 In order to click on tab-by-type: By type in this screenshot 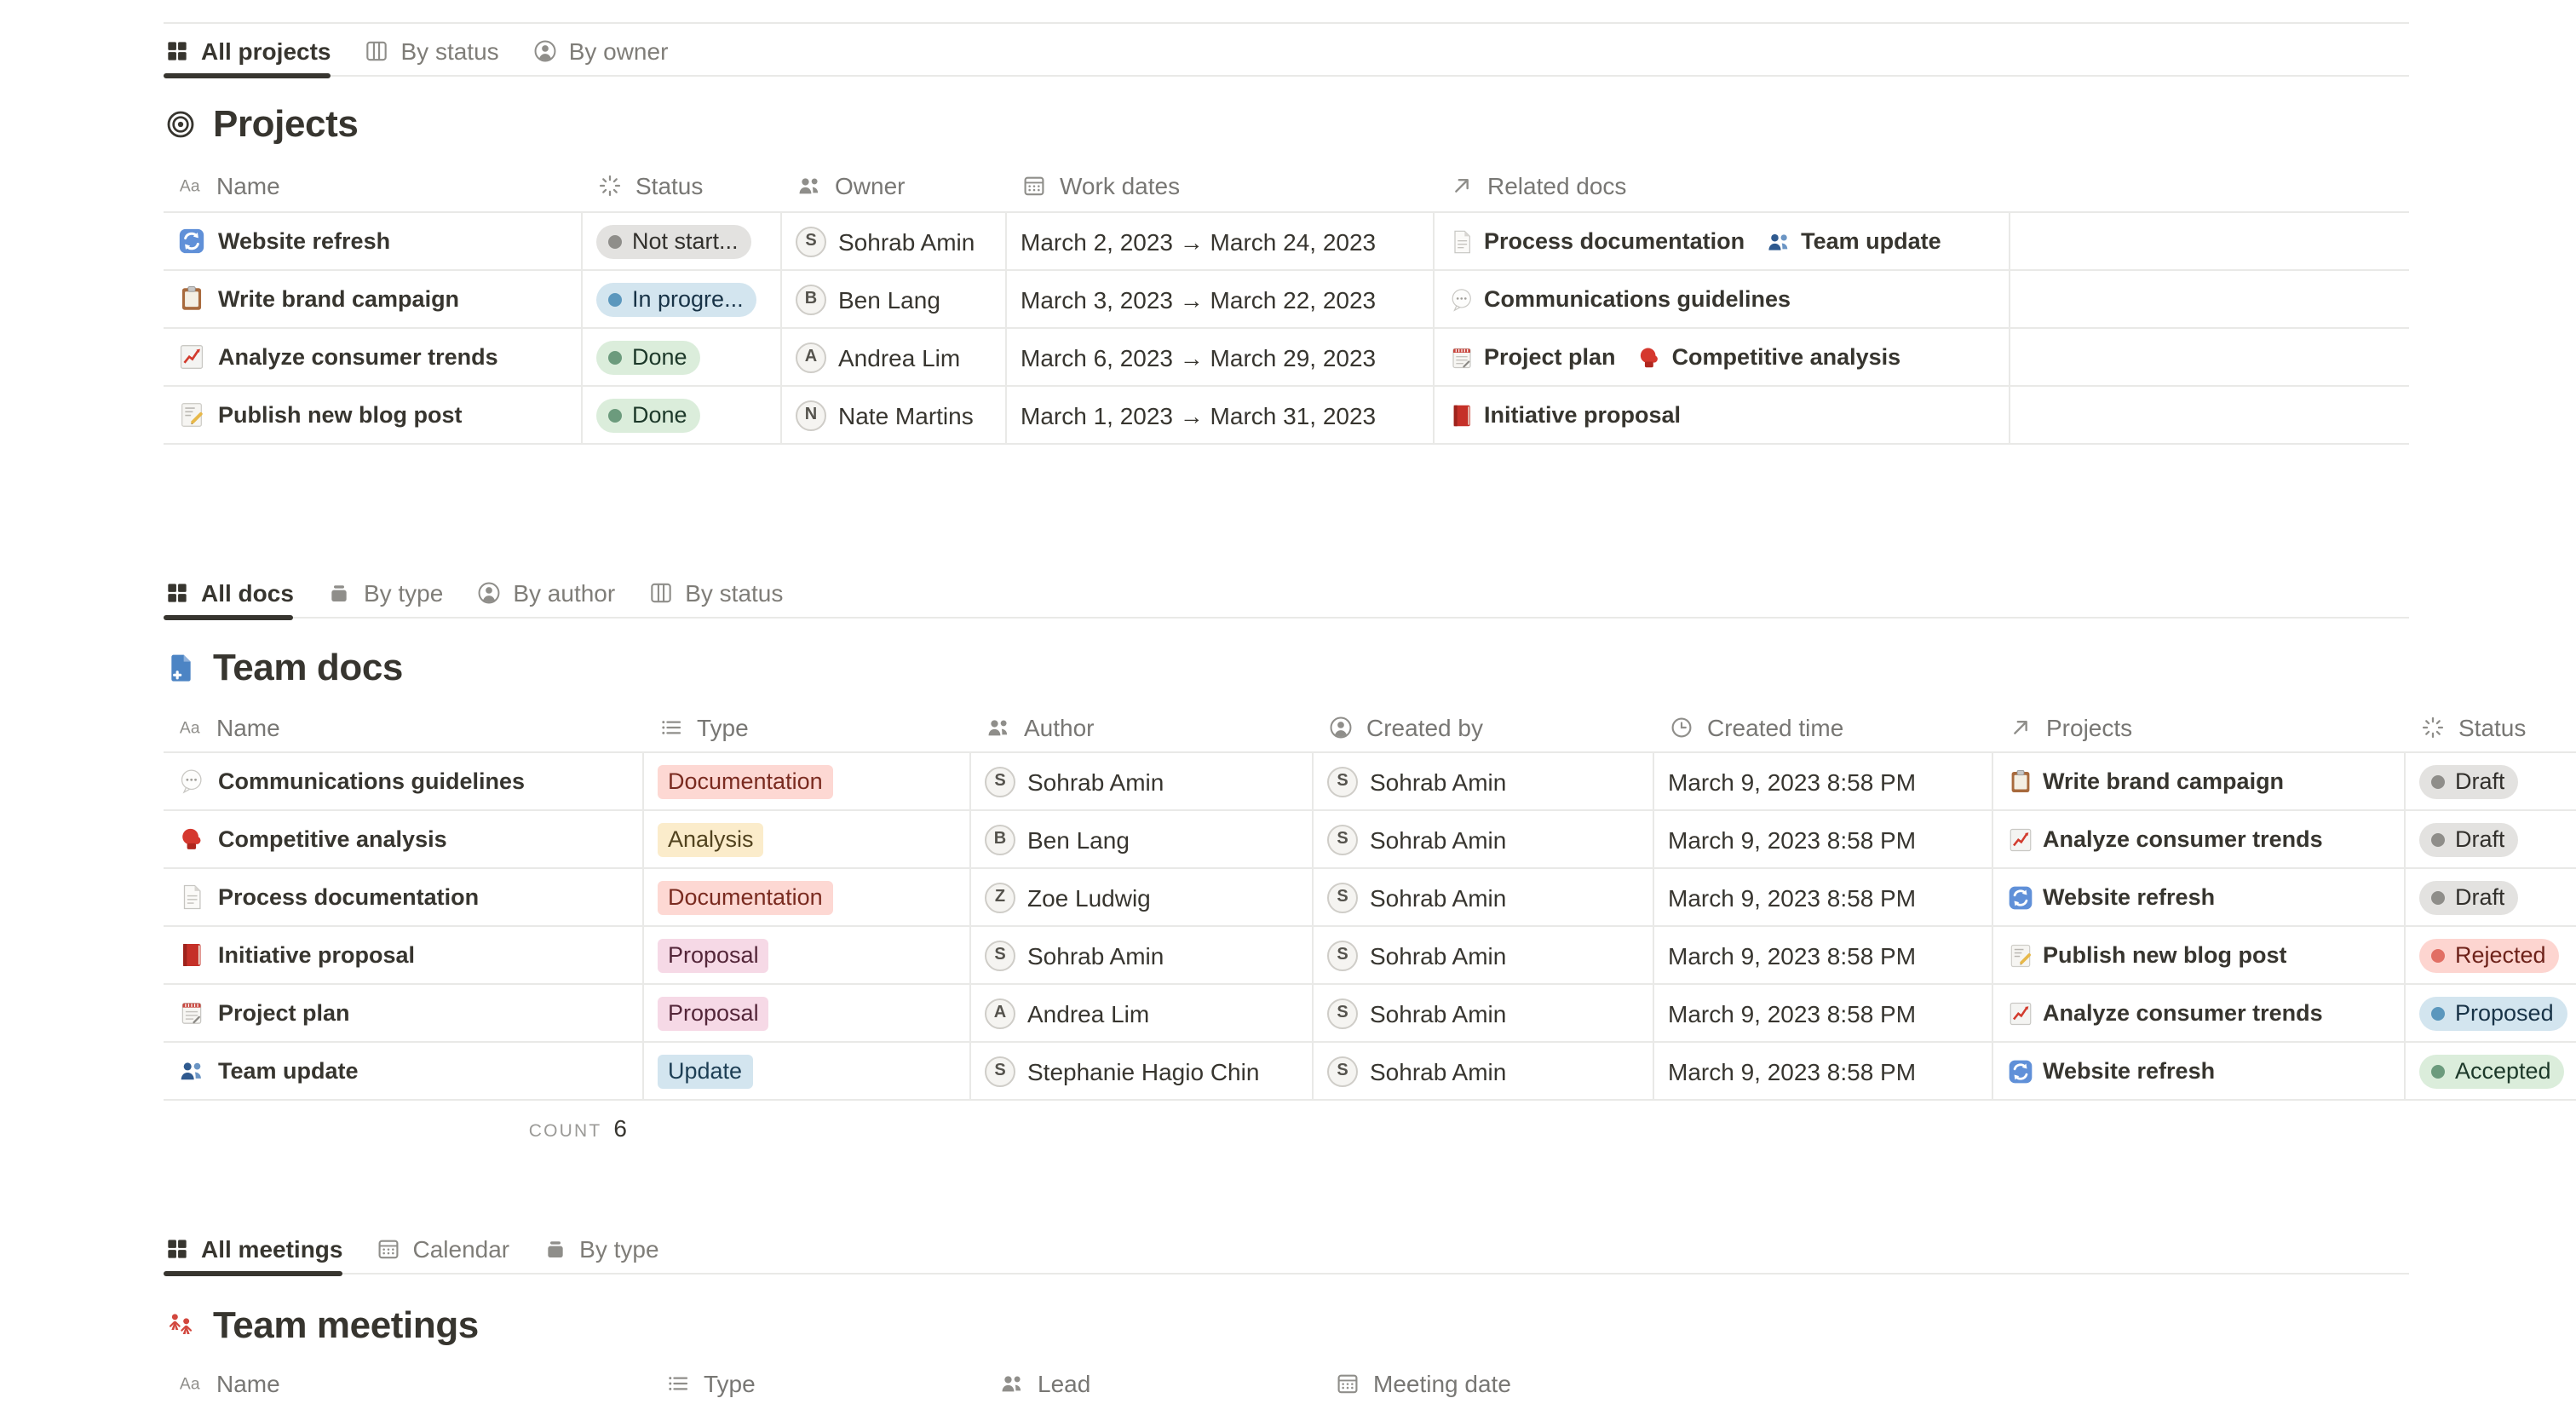, I will do `click(601, 1249)`.